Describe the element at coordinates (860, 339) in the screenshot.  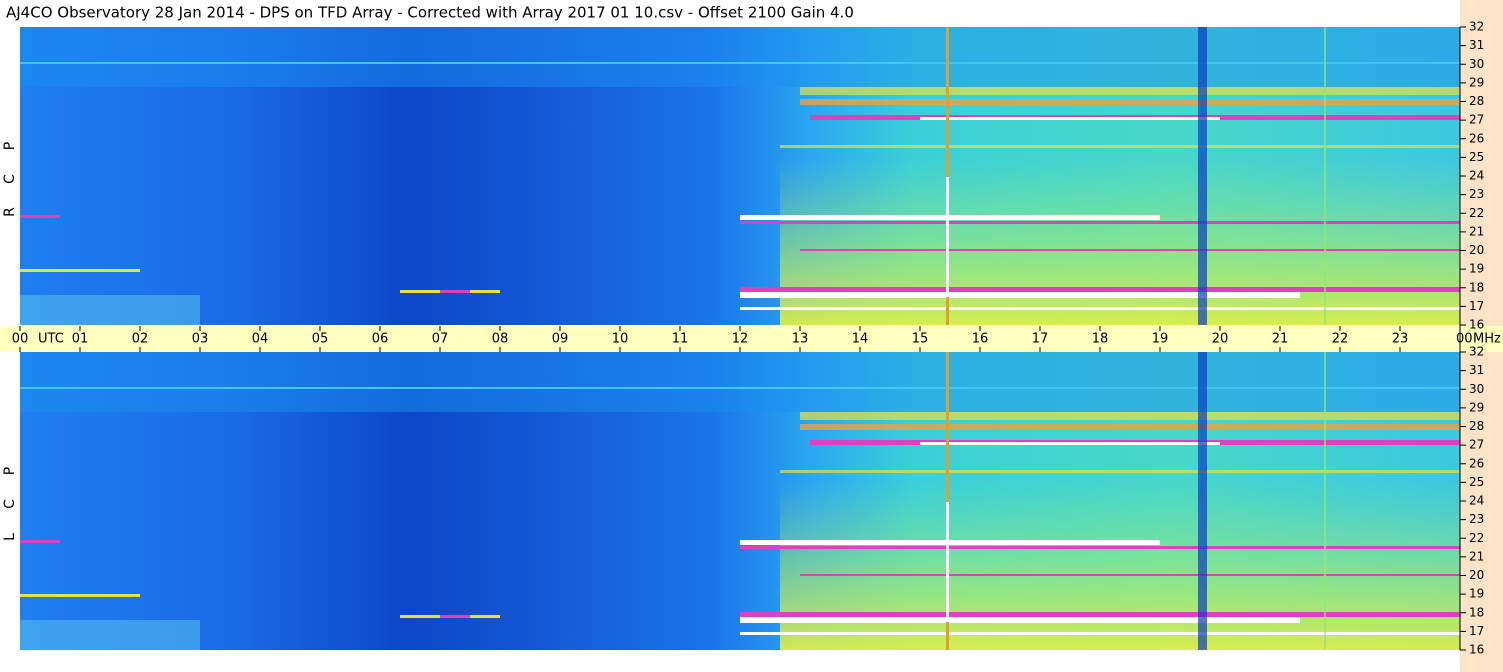
I see `x-tick-label: 14` at that location.